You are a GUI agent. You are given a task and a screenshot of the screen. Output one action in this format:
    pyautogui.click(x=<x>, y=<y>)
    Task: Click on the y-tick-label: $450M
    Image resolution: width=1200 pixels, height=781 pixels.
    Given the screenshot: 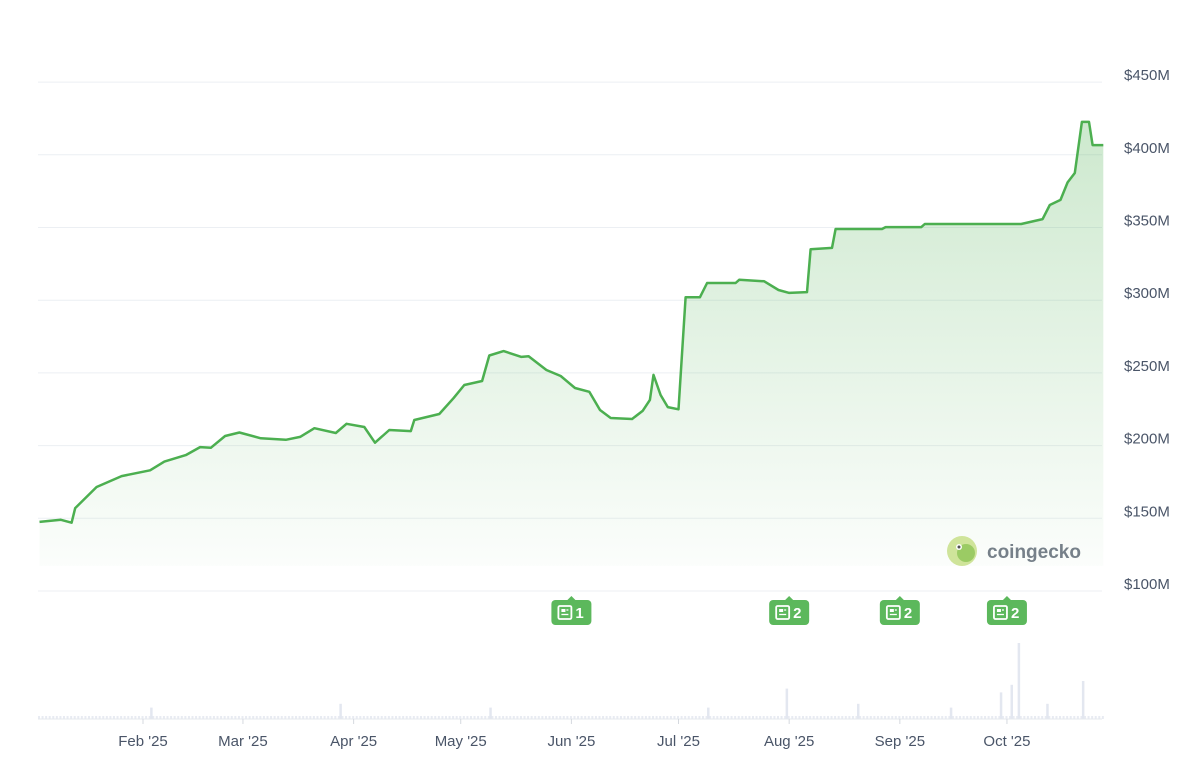 What is the action you would take?
    pyautogui.click(x=1147, y=75)
    